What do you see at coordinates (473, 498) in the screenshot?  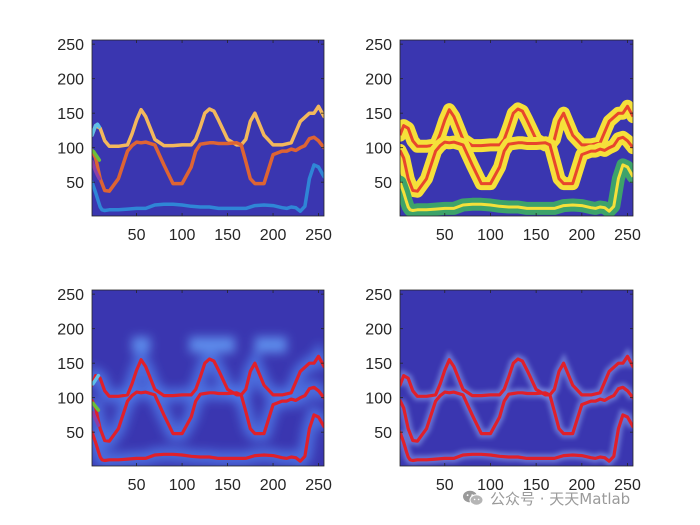 I see `wechat-icon` at bounding box center [473, 498].